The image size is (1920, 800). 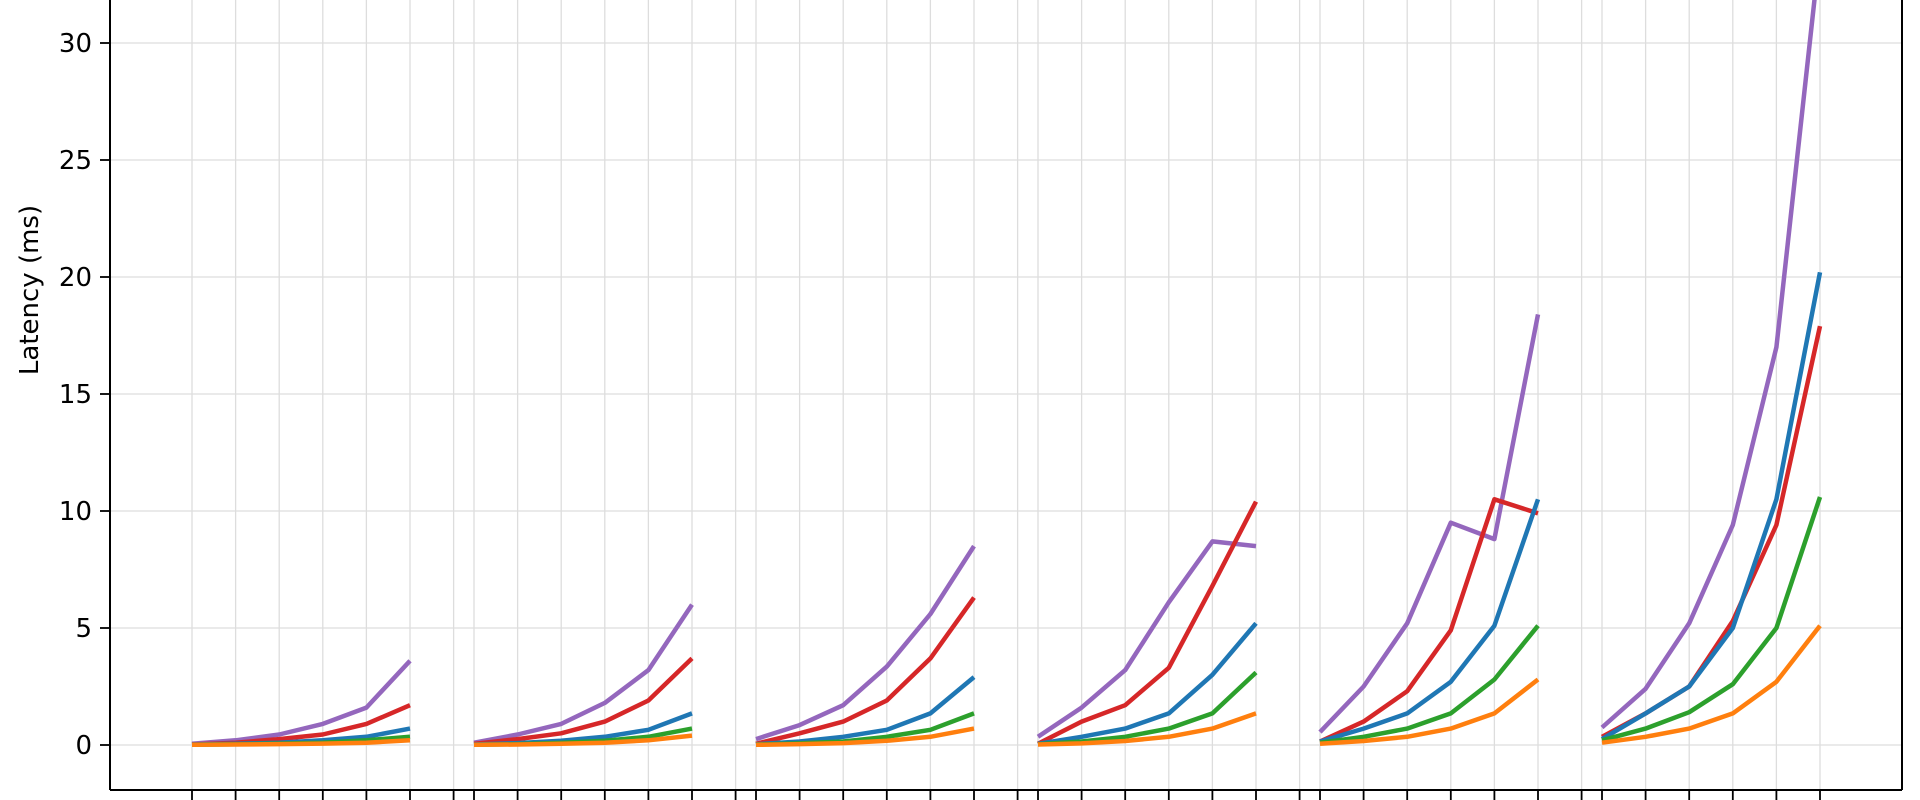 What do you see at coordinates (83, 629) in the screenshot?
I see `y-tick-label: 5` at bounding box center [83, 629].